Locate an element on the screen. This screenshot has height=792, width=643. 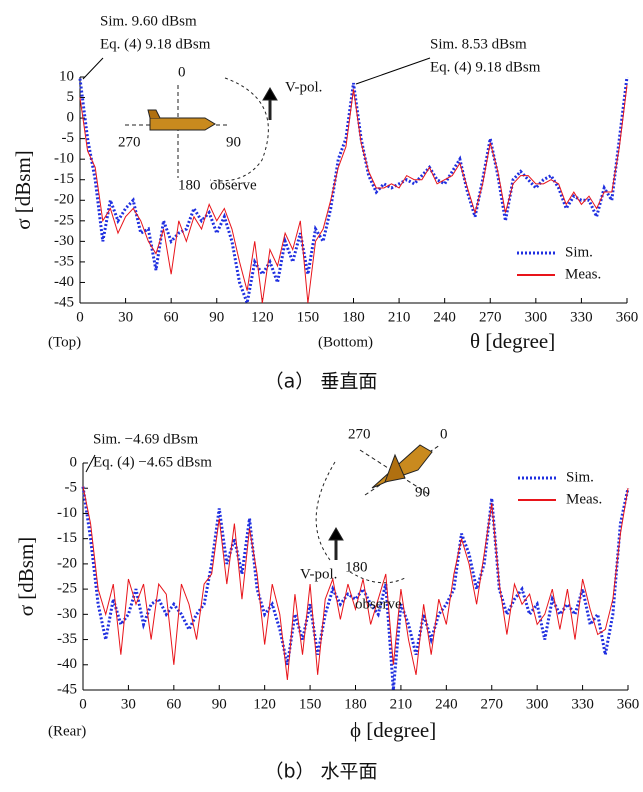
annotation: (Bottom) is located at coordinates (345, 342).